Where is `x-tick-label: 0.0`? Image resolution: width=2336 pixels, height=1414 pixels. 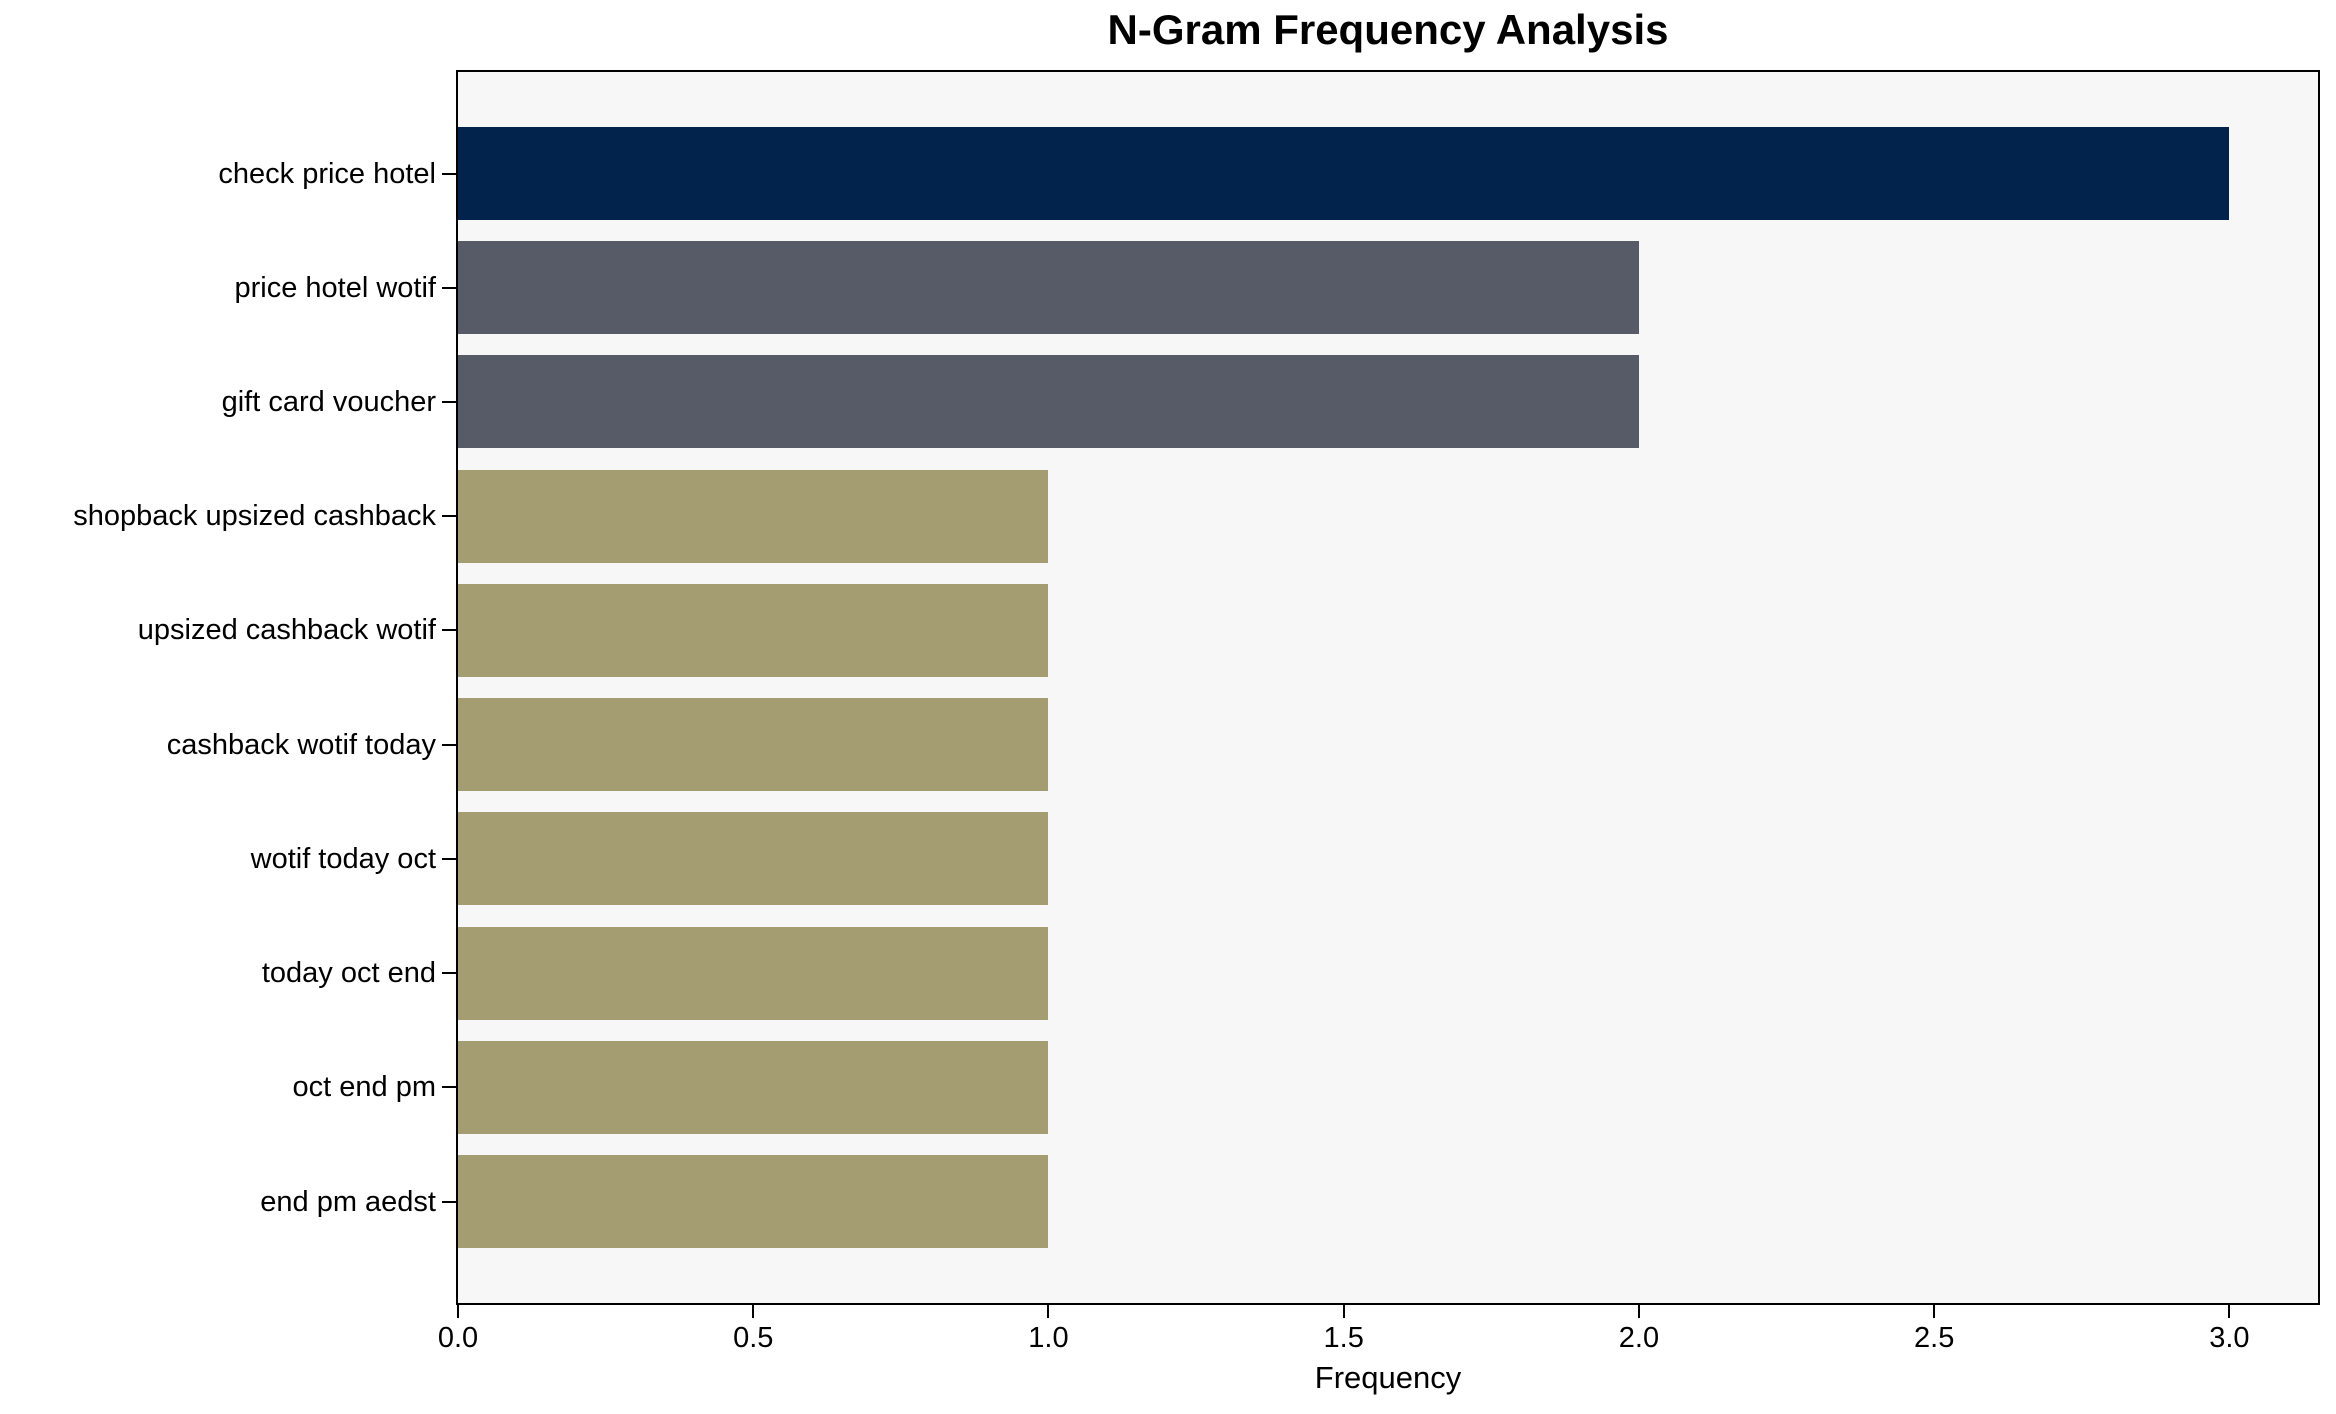 x-tick-label: 0.0 is located at coordinates (458, 1338).